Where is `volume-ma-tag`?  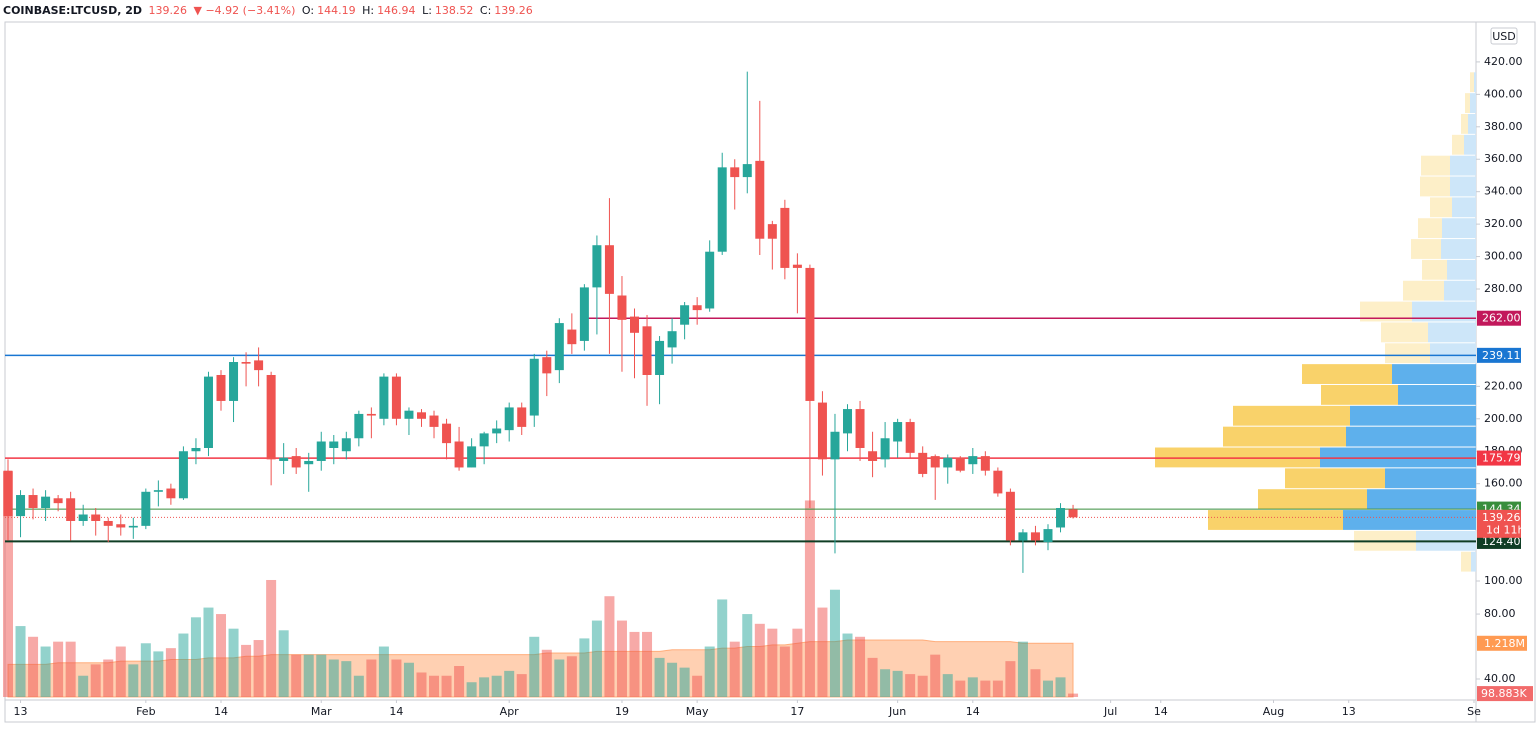 volume-ma-tag is located at coordinates (1502, 643).